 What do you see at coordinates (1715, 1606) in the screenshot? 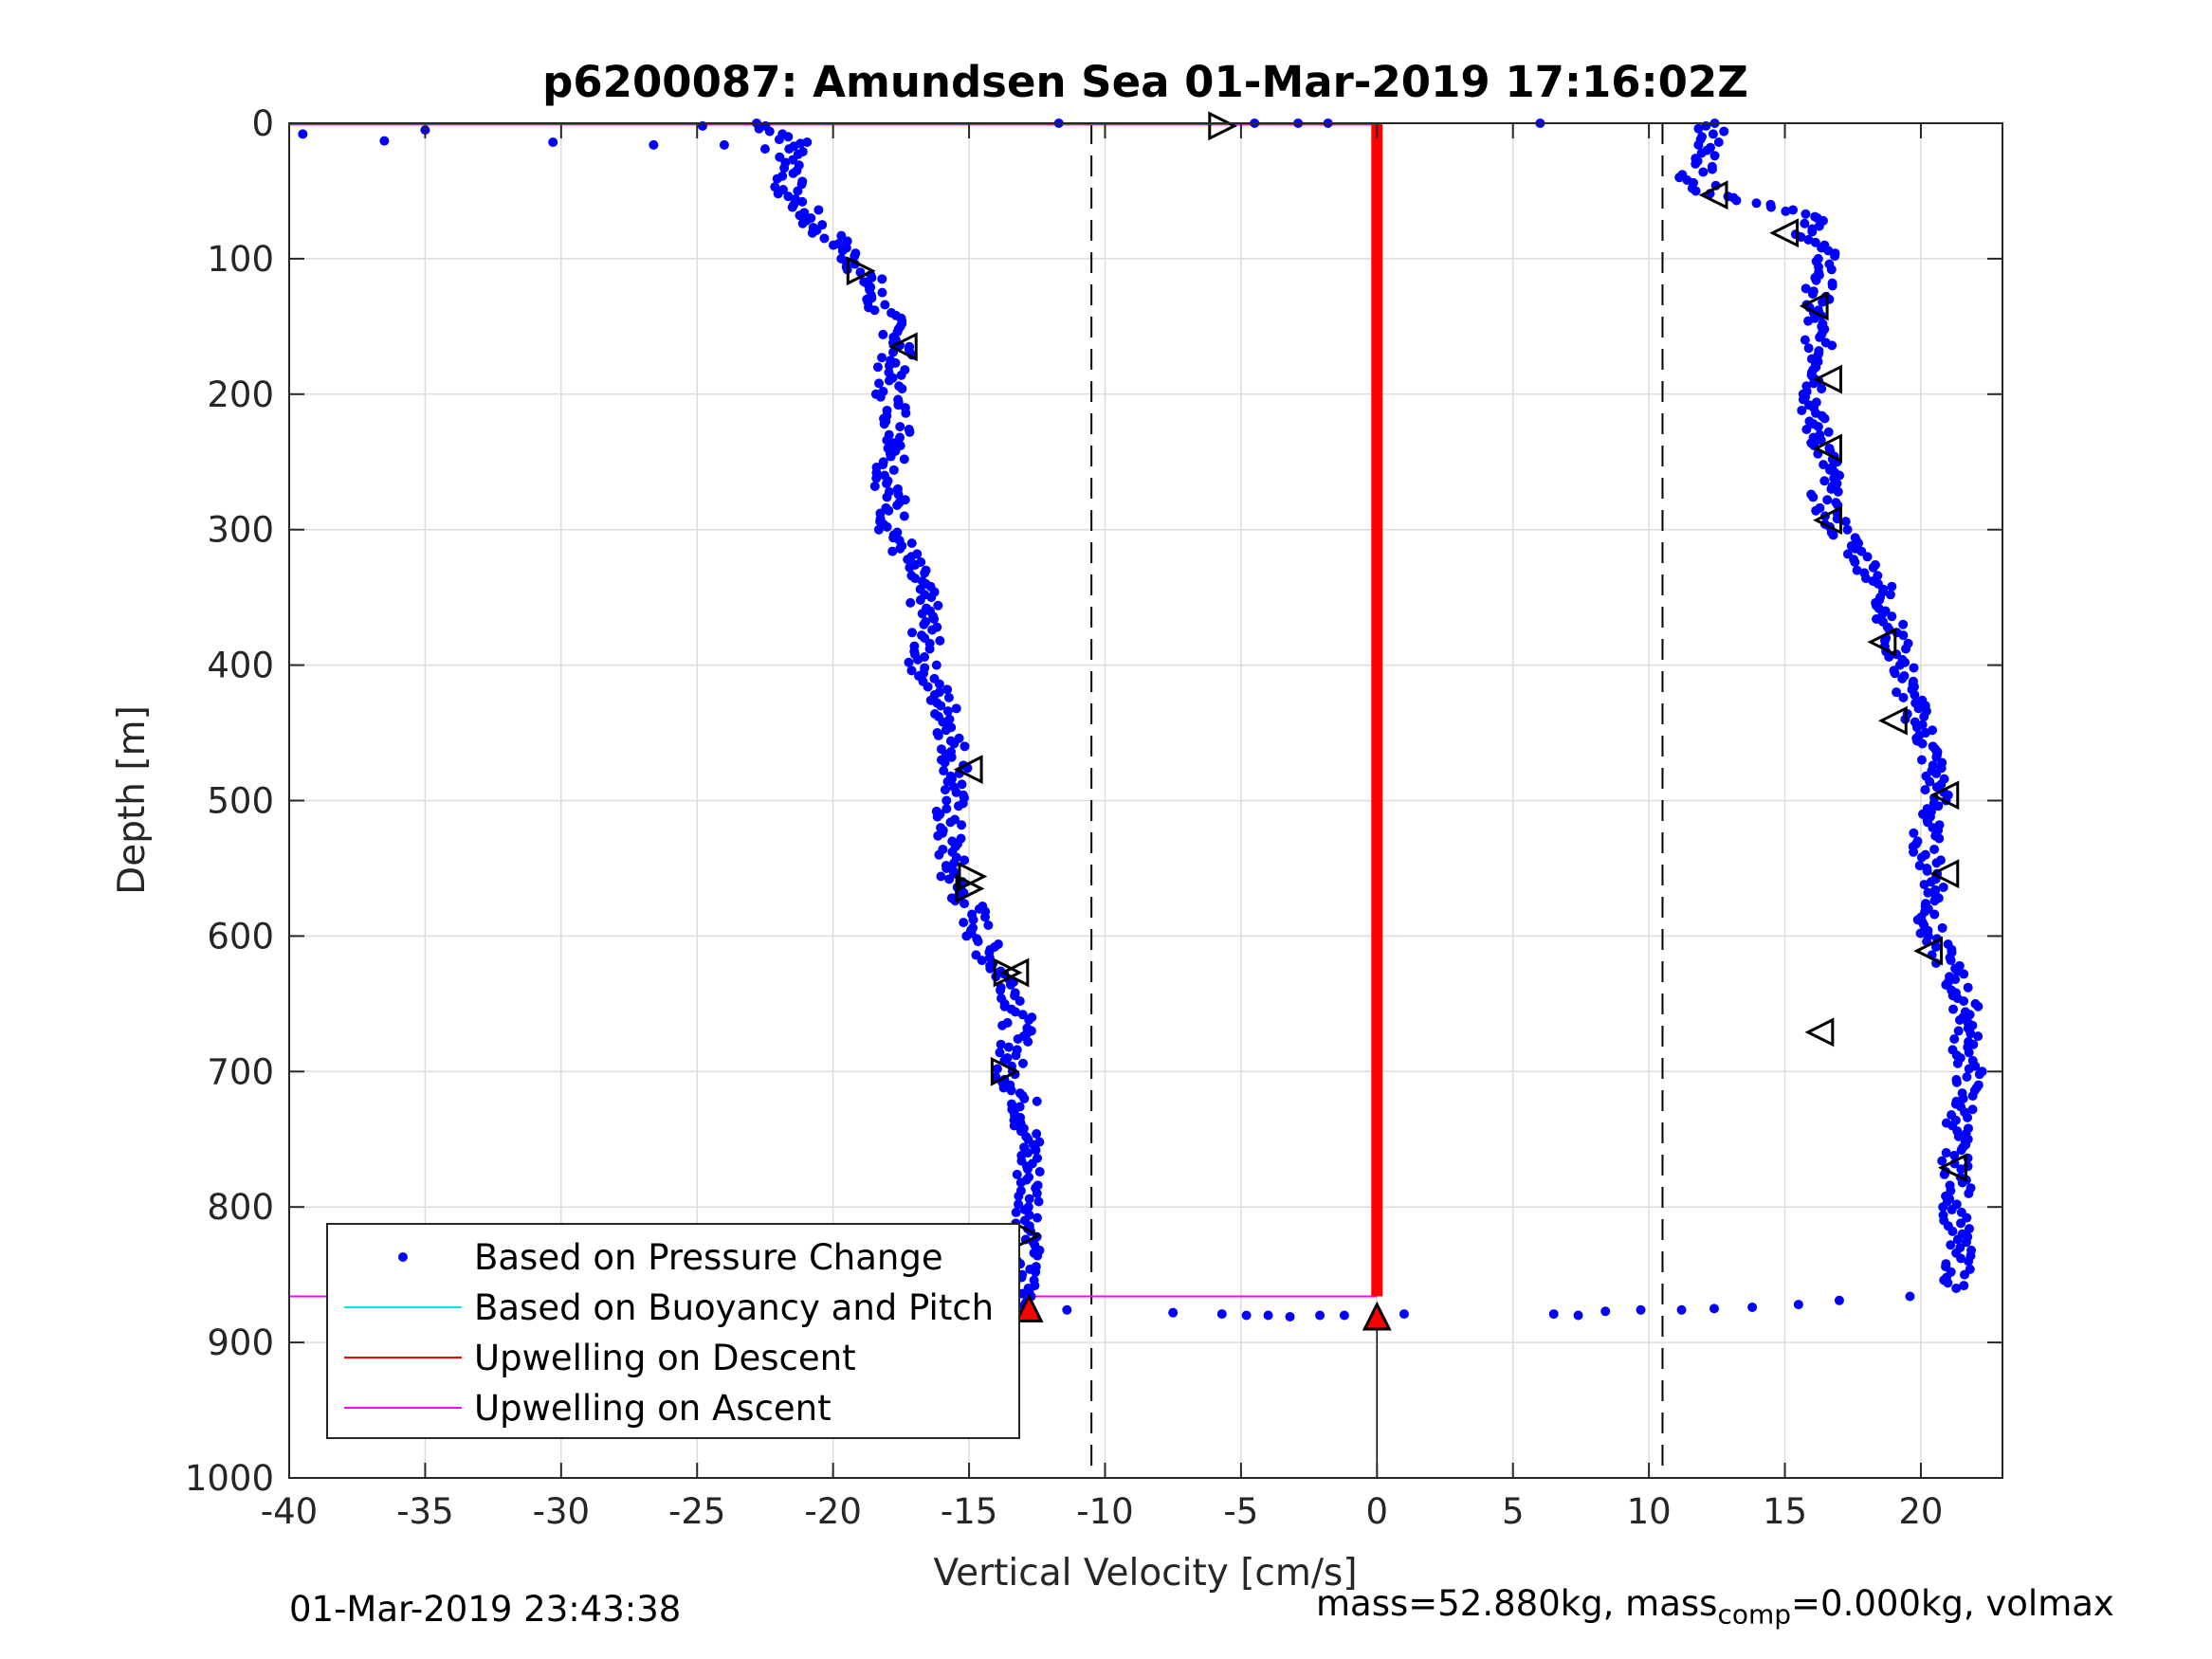
I see `footer-mass-info: mass=52.880kg, masscomp=0.000kg, volmax` at bounding box center [1715, 1606].